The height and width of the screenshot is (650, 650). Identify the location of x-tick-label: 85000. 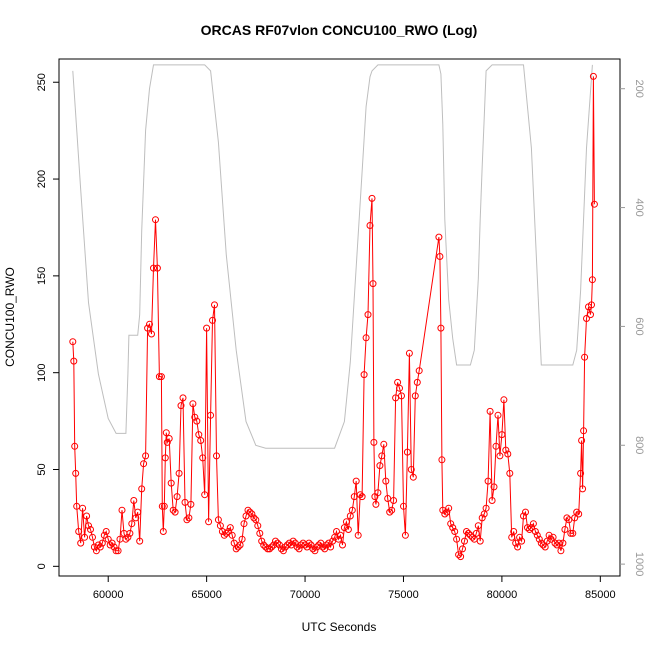
(600, 595).